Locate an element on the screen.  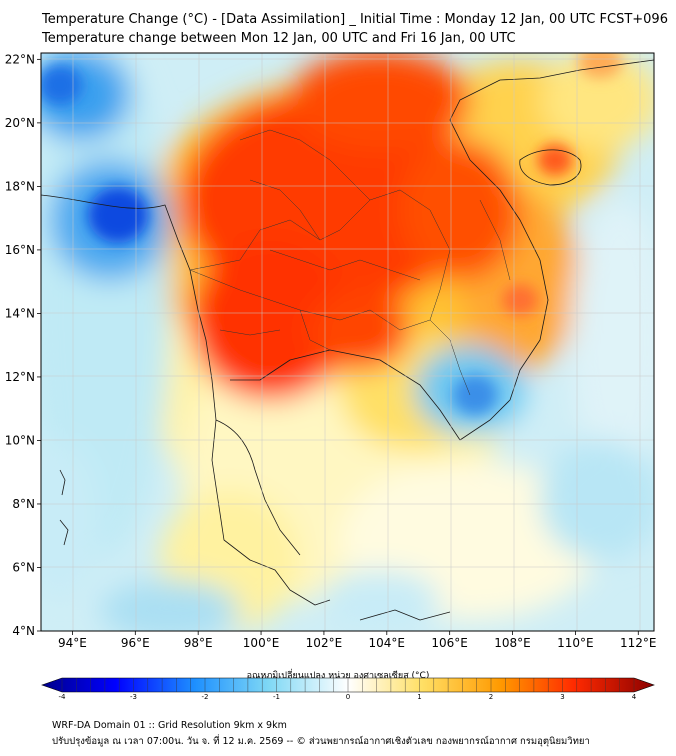
colorbar-tick-label: 3 is located at coordinates (562, 697).